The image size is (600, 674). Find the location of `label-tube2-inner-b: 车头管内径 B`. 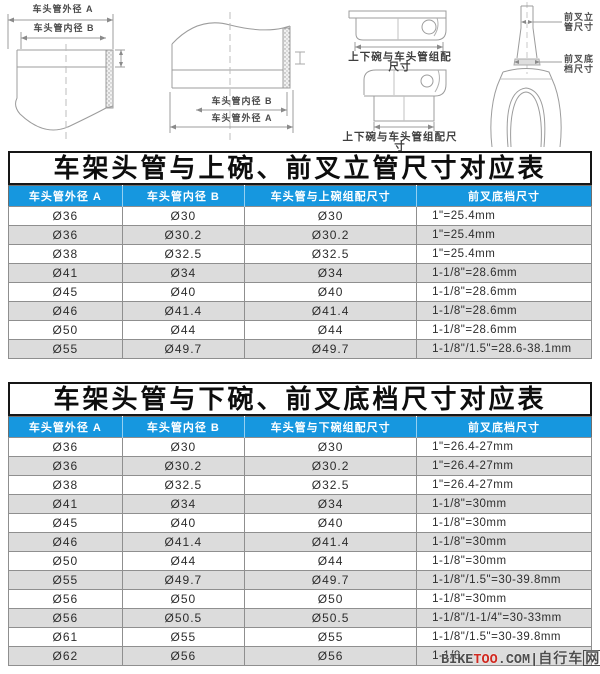

label-tube2-inner-b: 车头管内径 B is located at coordinates (242, 101).